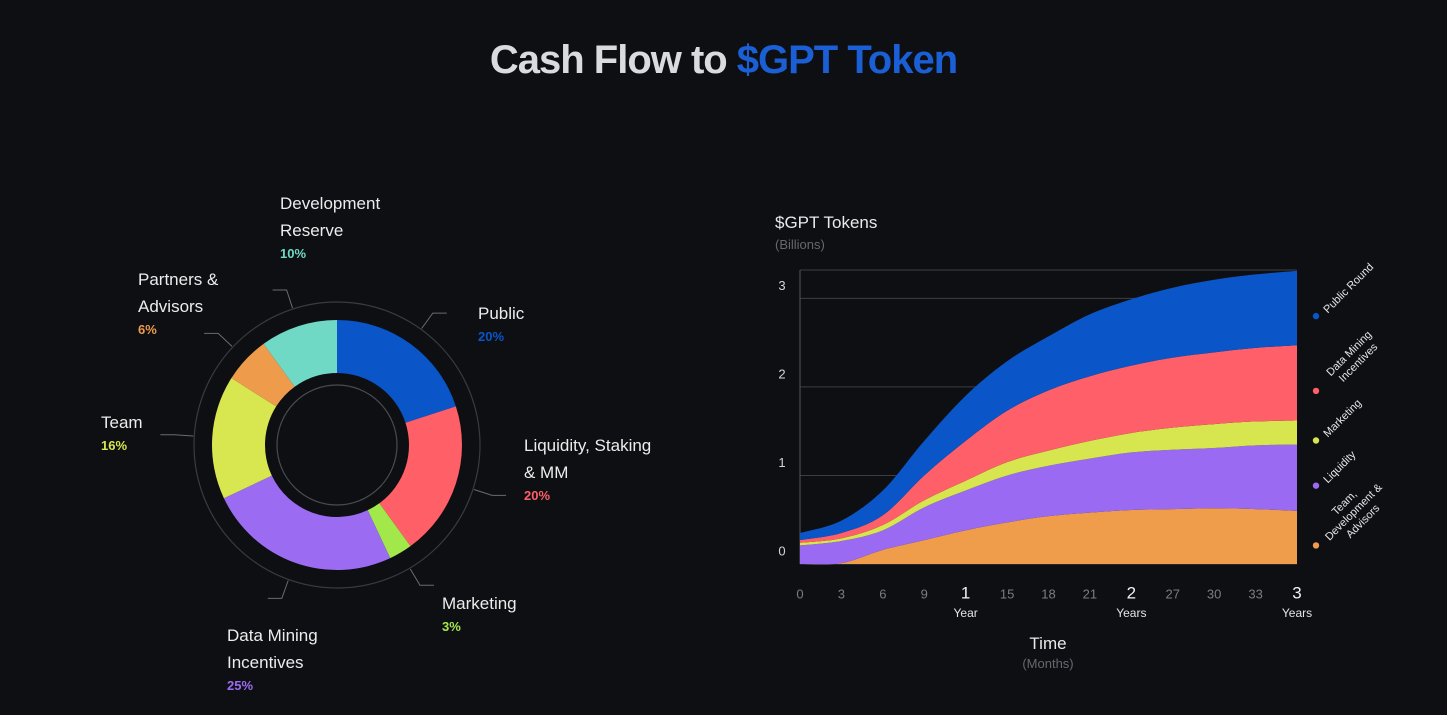 The image size is (1447, 715). Describe the element at coordinates (781, 285) in the screenshot. I see `y-tick-label: 3` at that location.